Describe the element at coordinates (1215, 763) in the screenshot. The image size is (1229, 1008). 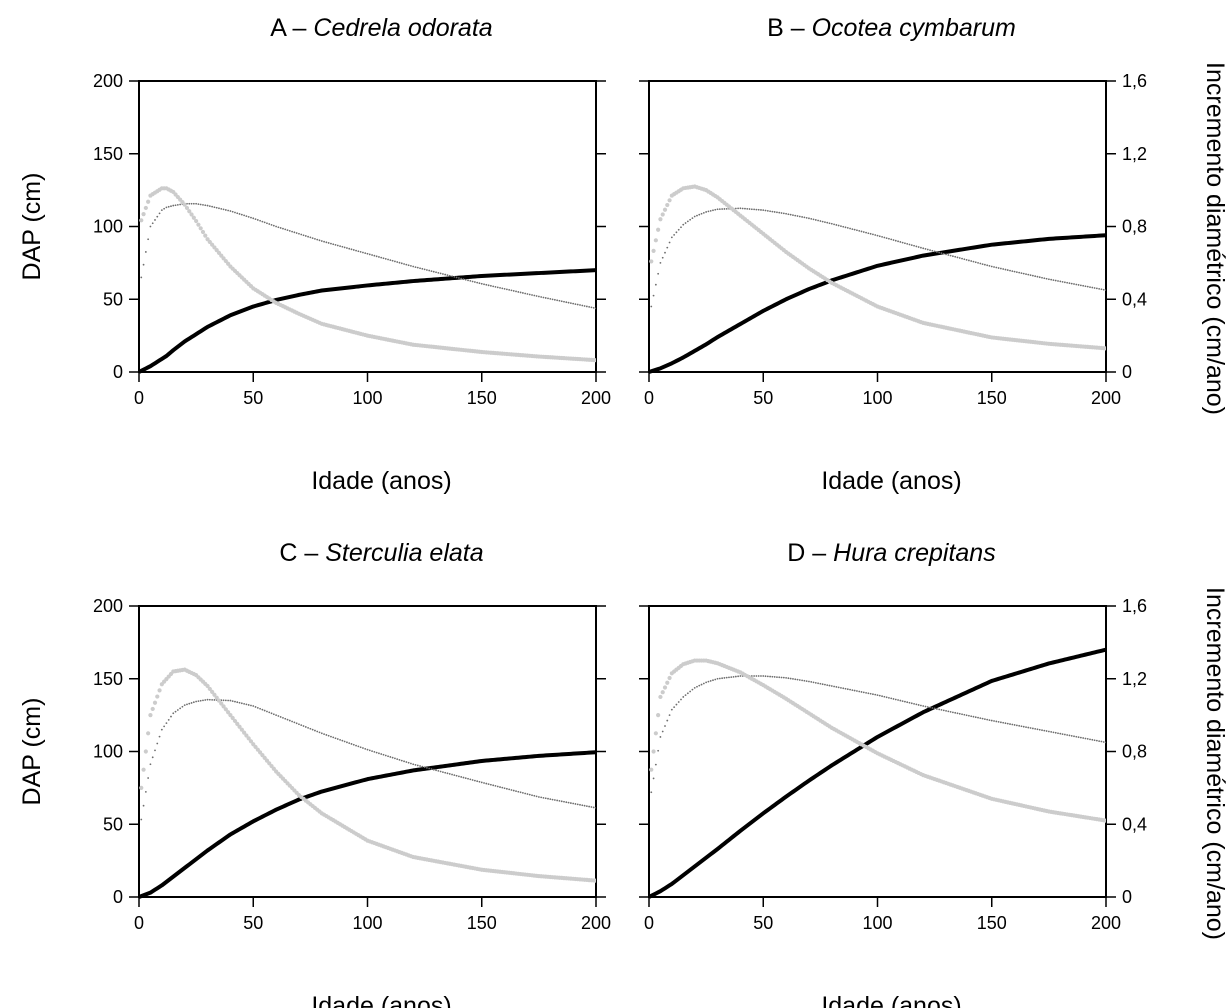
I see `y-axis-title-right: Incremento diamétrico (cm/ano)` at that location.